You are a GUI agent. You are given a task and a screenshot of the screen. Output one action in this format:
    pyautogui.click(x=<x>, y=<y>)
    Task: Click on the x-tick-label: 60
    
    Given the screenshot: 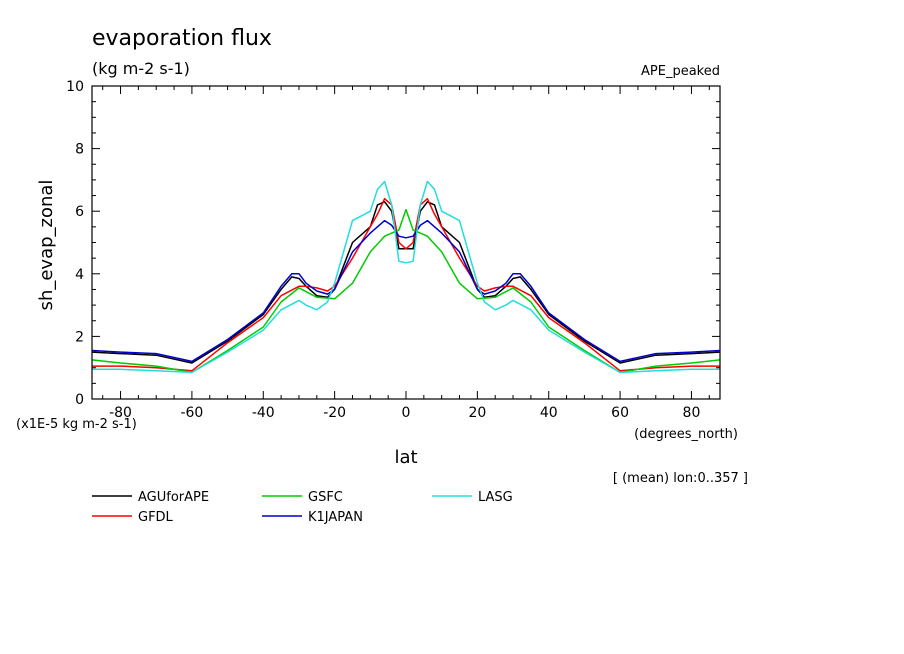 What is the action you would take?
    pyautogui.click(x=620, y=413)
    